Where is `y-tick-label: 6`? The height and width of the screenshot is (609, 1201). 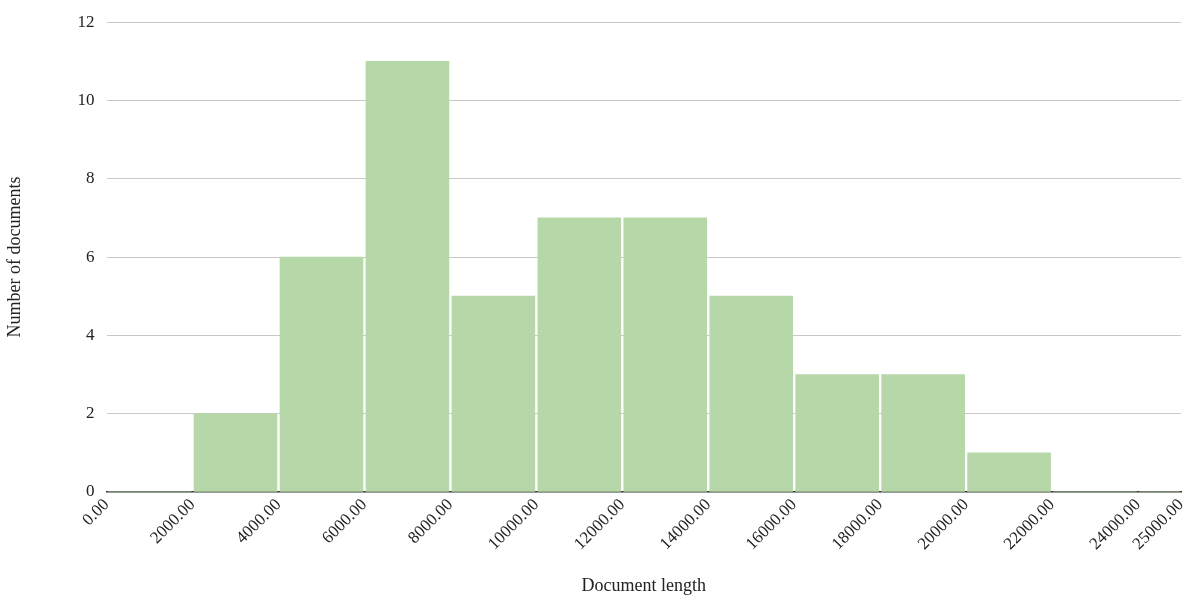
y-tick-label: 6 is located at coordinates (90, 256).